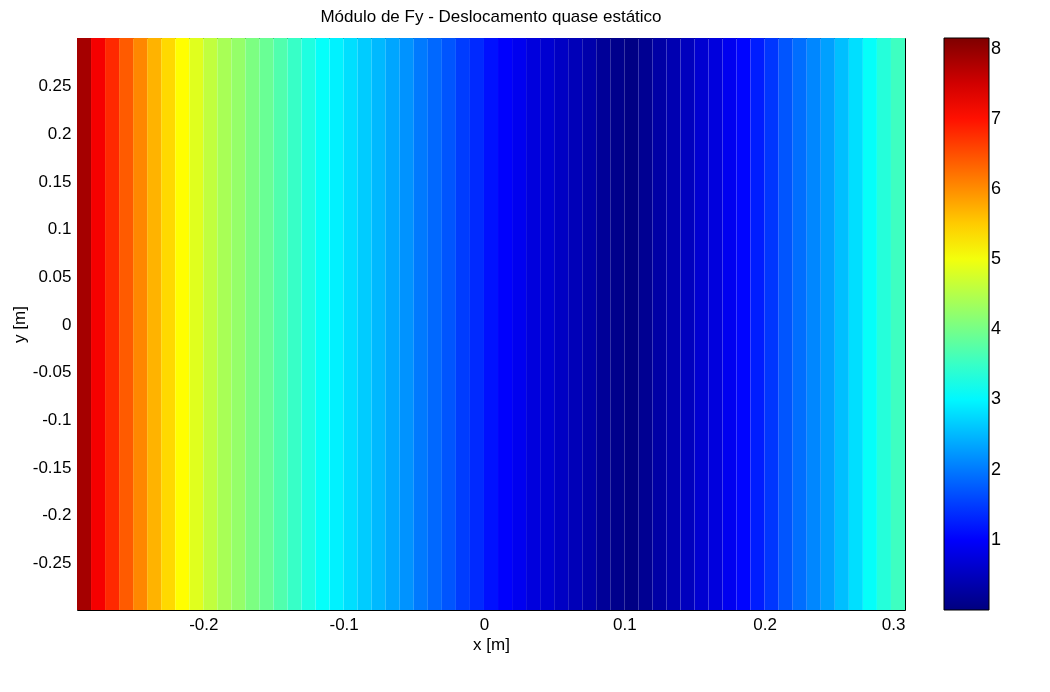 The image size is (1050, 692). What do you see at coordinates (625, 624) in the screenshot?
I see `x-tick-label: 0.1` at bounding box center [625, 624].